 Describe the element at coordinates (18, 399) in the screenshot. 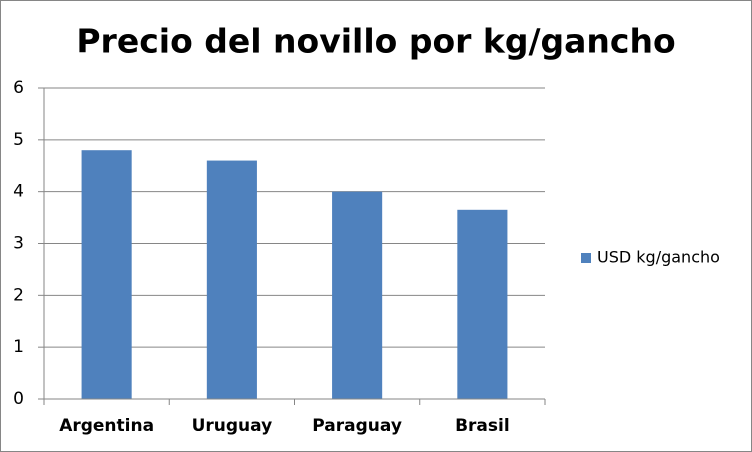

I see `y-tick-label: 0` at that location.